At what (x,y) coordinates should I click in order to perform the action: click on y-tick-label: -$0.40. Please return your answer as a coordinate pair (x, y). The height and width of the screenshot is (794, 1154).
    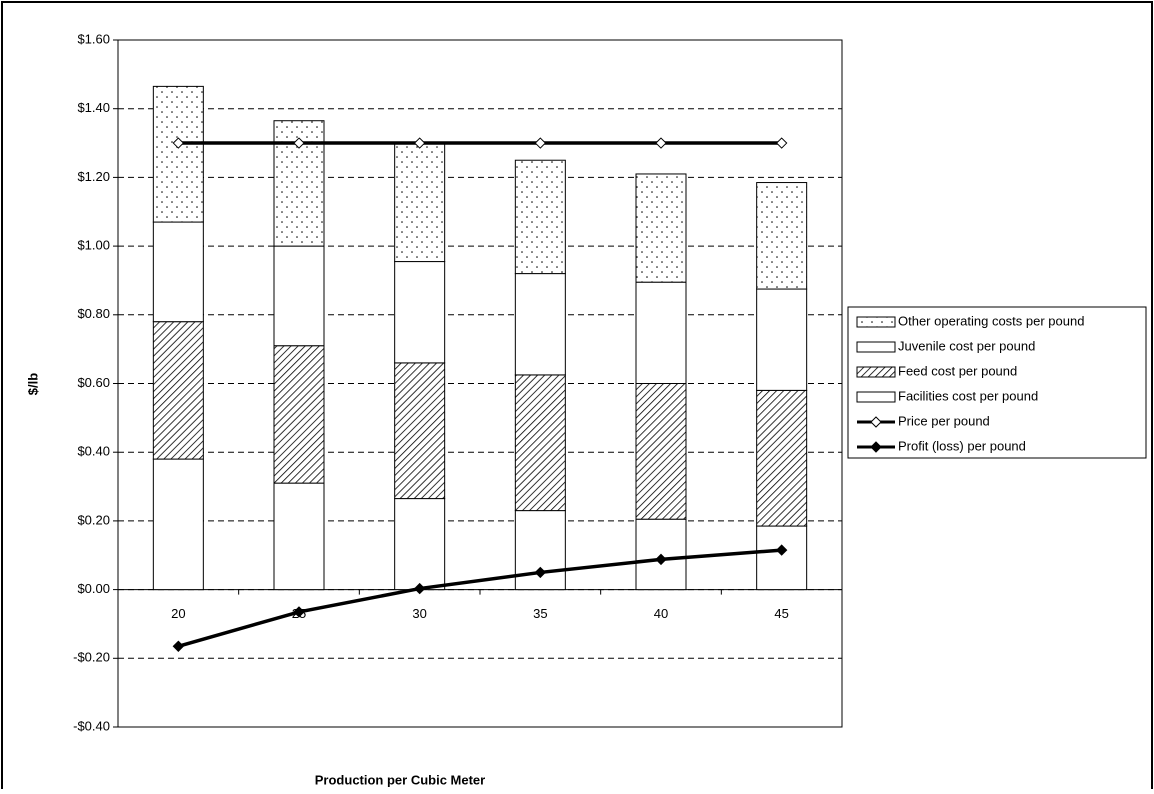
    Looking at the image, I should click on (91, 725).